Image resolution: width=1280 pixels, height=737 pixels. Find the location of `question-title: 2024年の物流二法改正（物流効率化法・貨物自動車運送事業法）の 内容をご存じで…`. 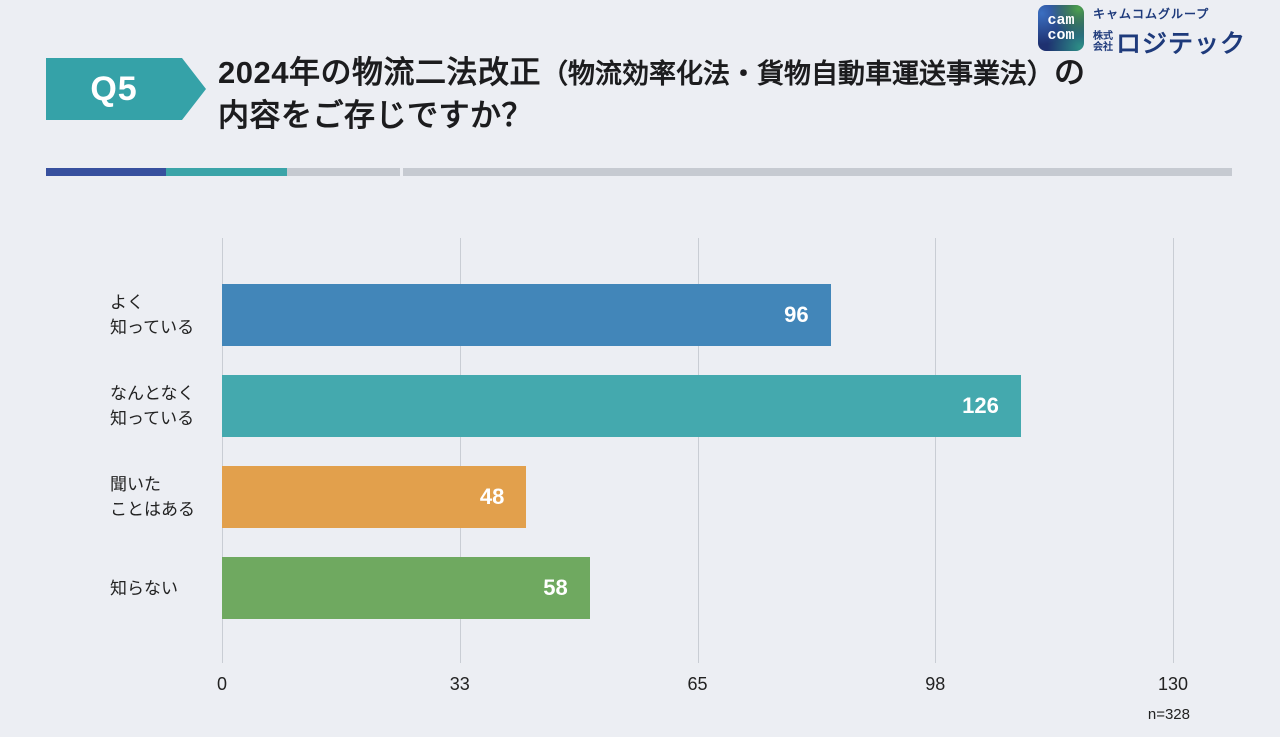

question-title: 2024年の物流二法改正（物流効率化法・貨物自動車運送事業法）の 内容をご存じで… is located at coordinates (651, 94).